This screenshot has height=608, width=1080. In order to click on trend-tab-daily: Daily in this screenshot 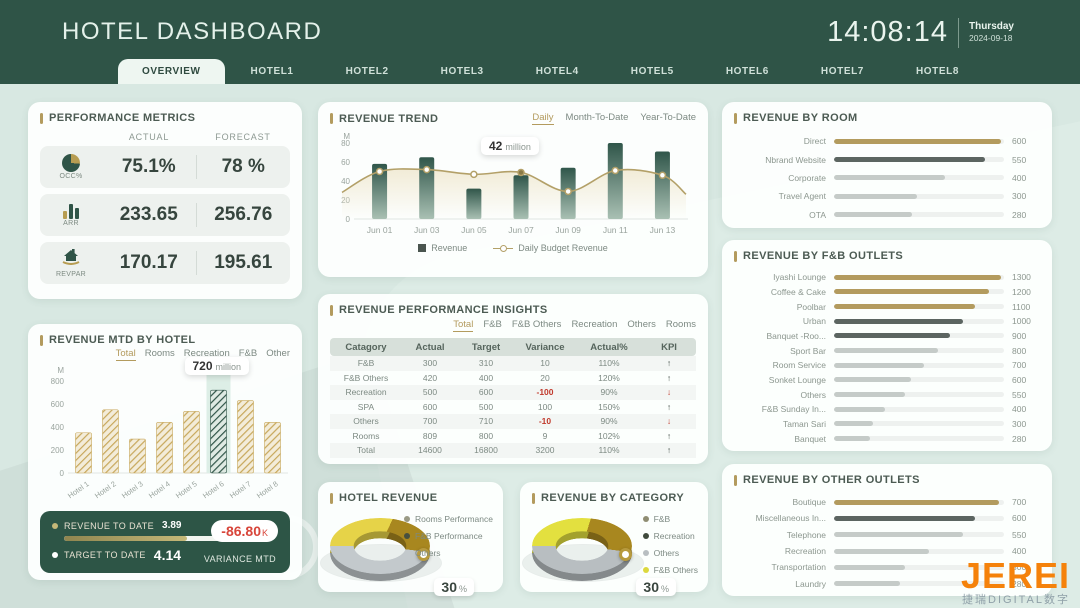, I will do `click(543, 118)`.